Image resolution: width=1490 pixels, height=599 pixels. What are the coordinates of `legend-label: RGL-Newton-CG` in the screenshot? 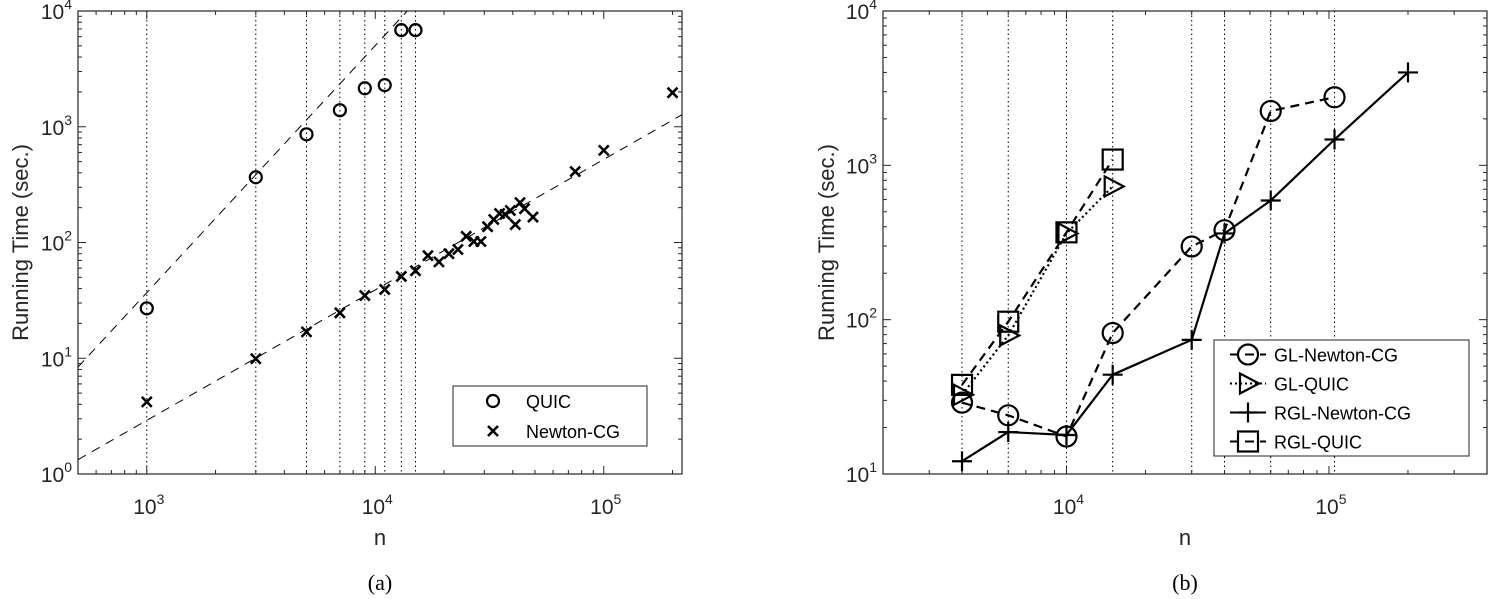 It's located at (1342, 414).